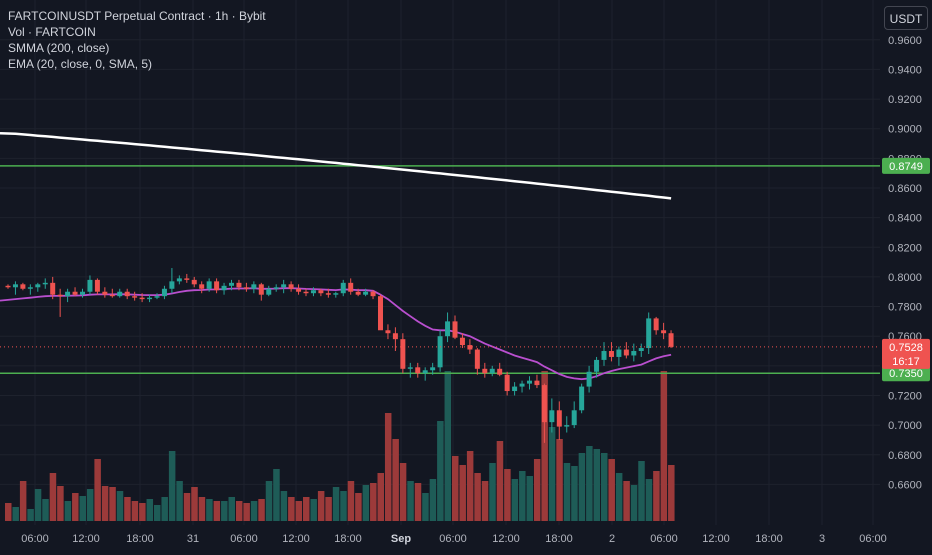 This screenshot has width=932, height=555. Describe the element at coordinates (769, 539) in the screenshot. I see `time-tick-label: 18:00` at that location.